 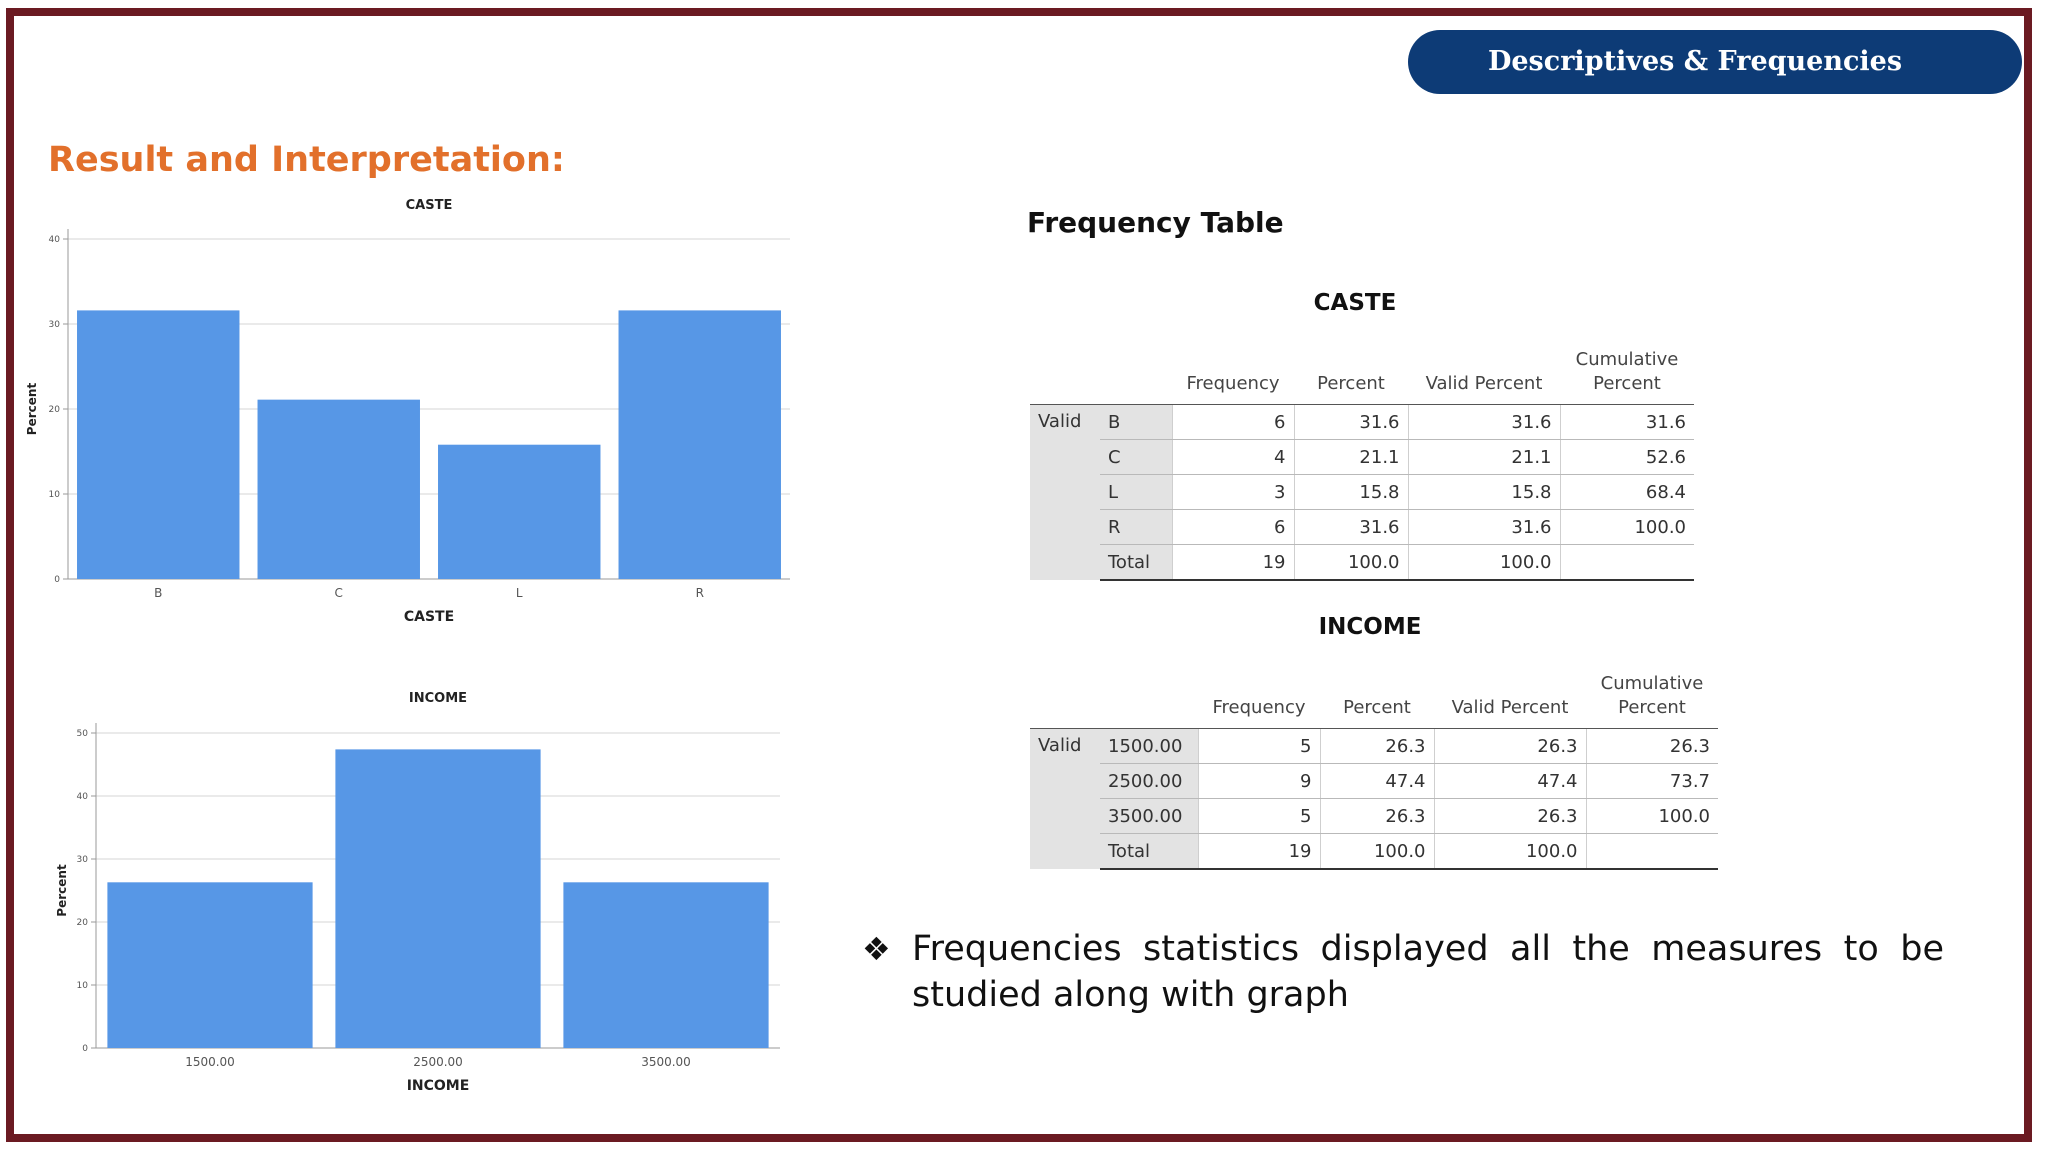 What do you see at coordinates (1626, 422) in the screenshot?
I see `cell-cumulative-percent: 31.6` at bounding box center [1626, 422].